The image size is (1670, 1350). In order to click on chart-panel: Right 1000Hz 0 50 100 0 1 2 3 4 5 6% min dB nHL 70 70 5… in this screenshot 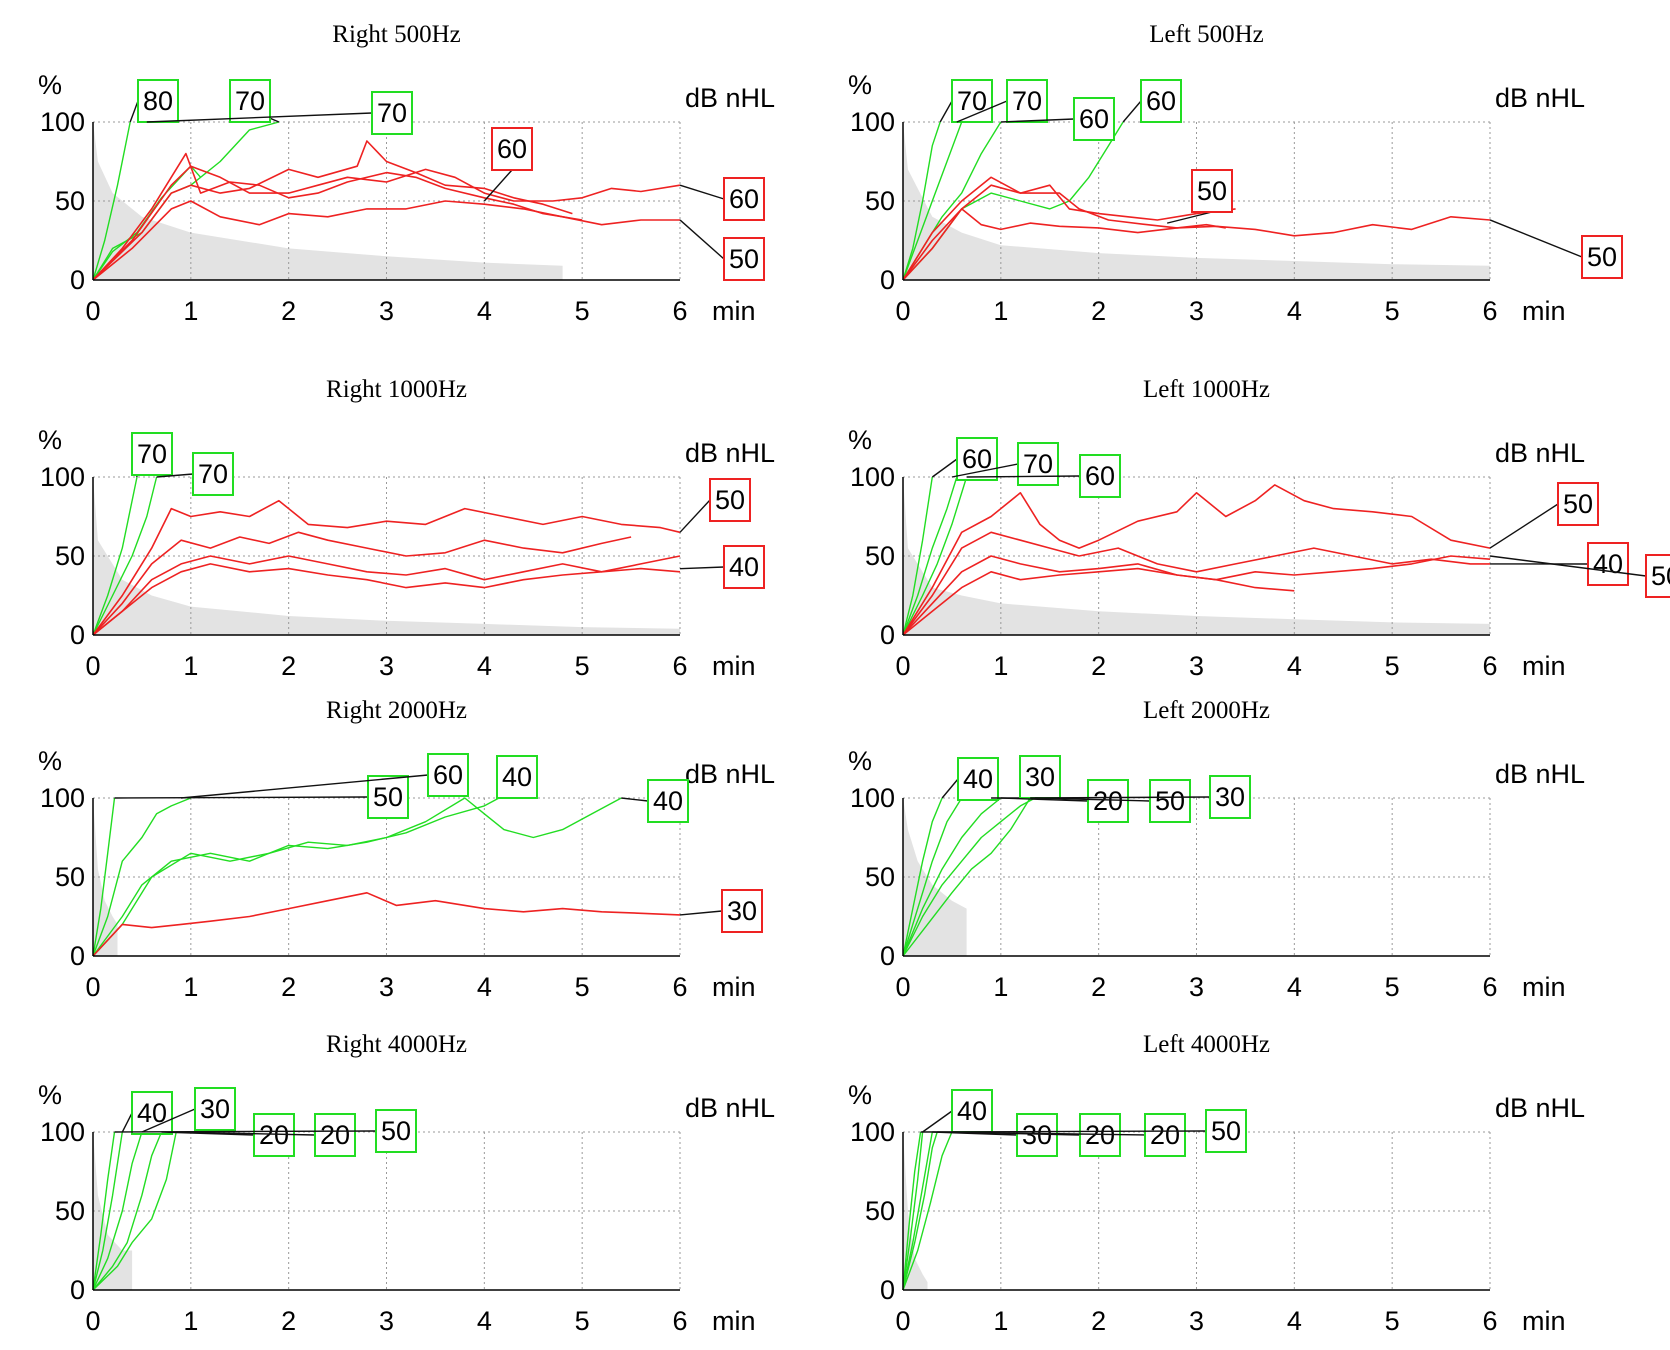, I will do `click(400, 520)`.